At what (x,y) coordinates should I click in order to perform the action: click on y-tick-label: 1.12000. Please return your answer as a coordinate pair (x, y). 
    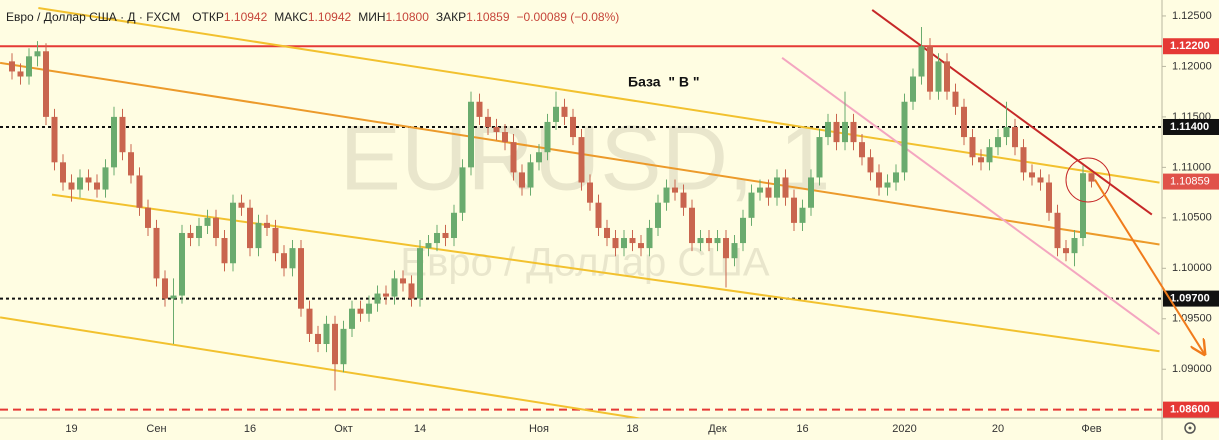
    Looking at the image, I should click on (1192, 66).